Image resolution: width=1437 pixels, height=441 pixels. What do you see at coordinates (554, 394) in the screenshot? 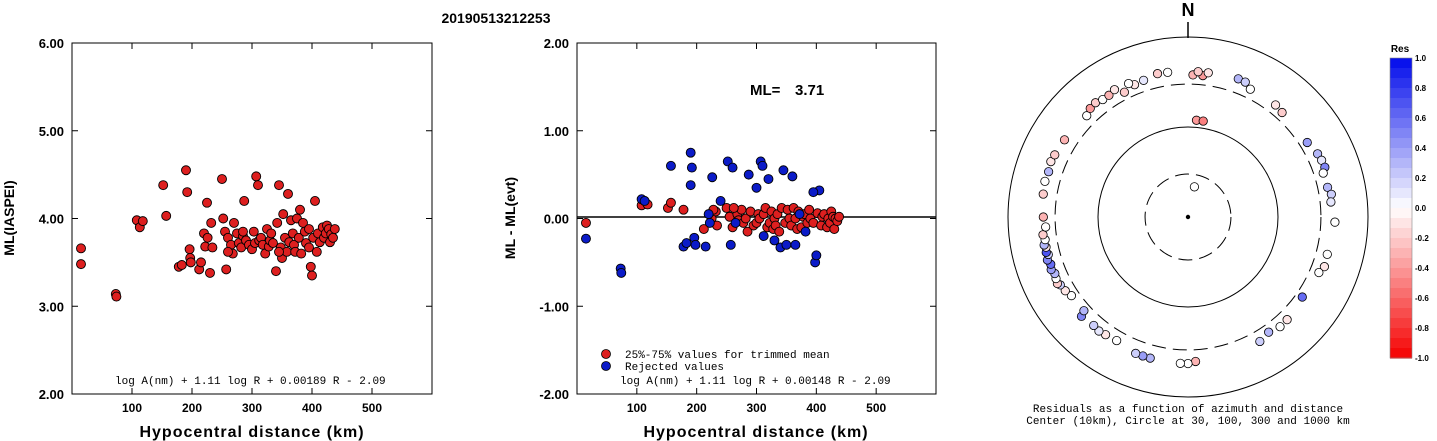
I see `y-tick-label: -2.00` at bounding box center [554, 394].